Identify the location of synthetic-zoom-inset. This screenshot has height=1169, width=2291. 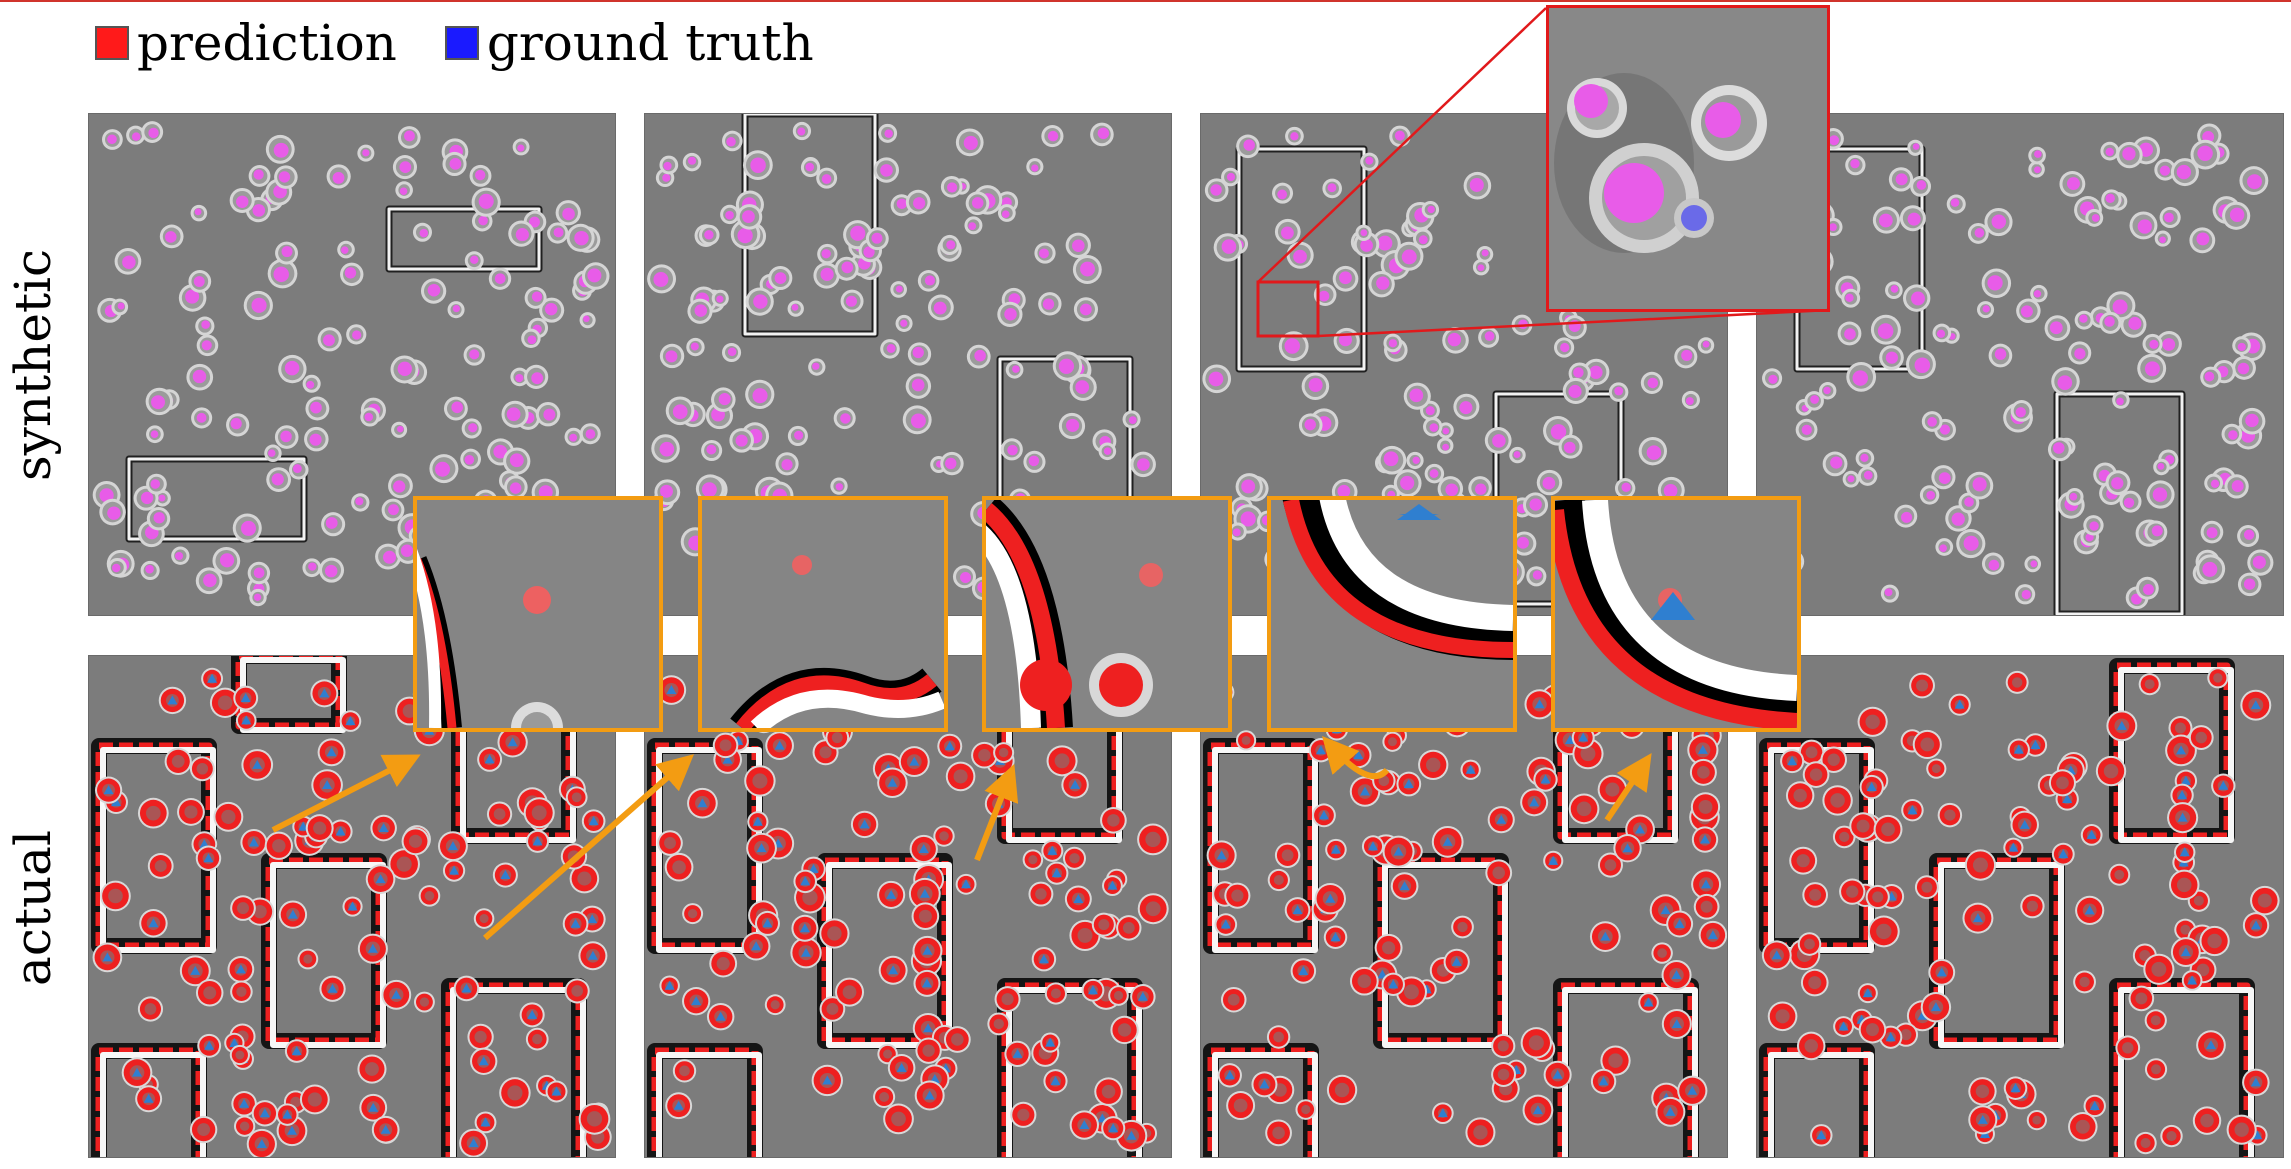
(1688, 158).